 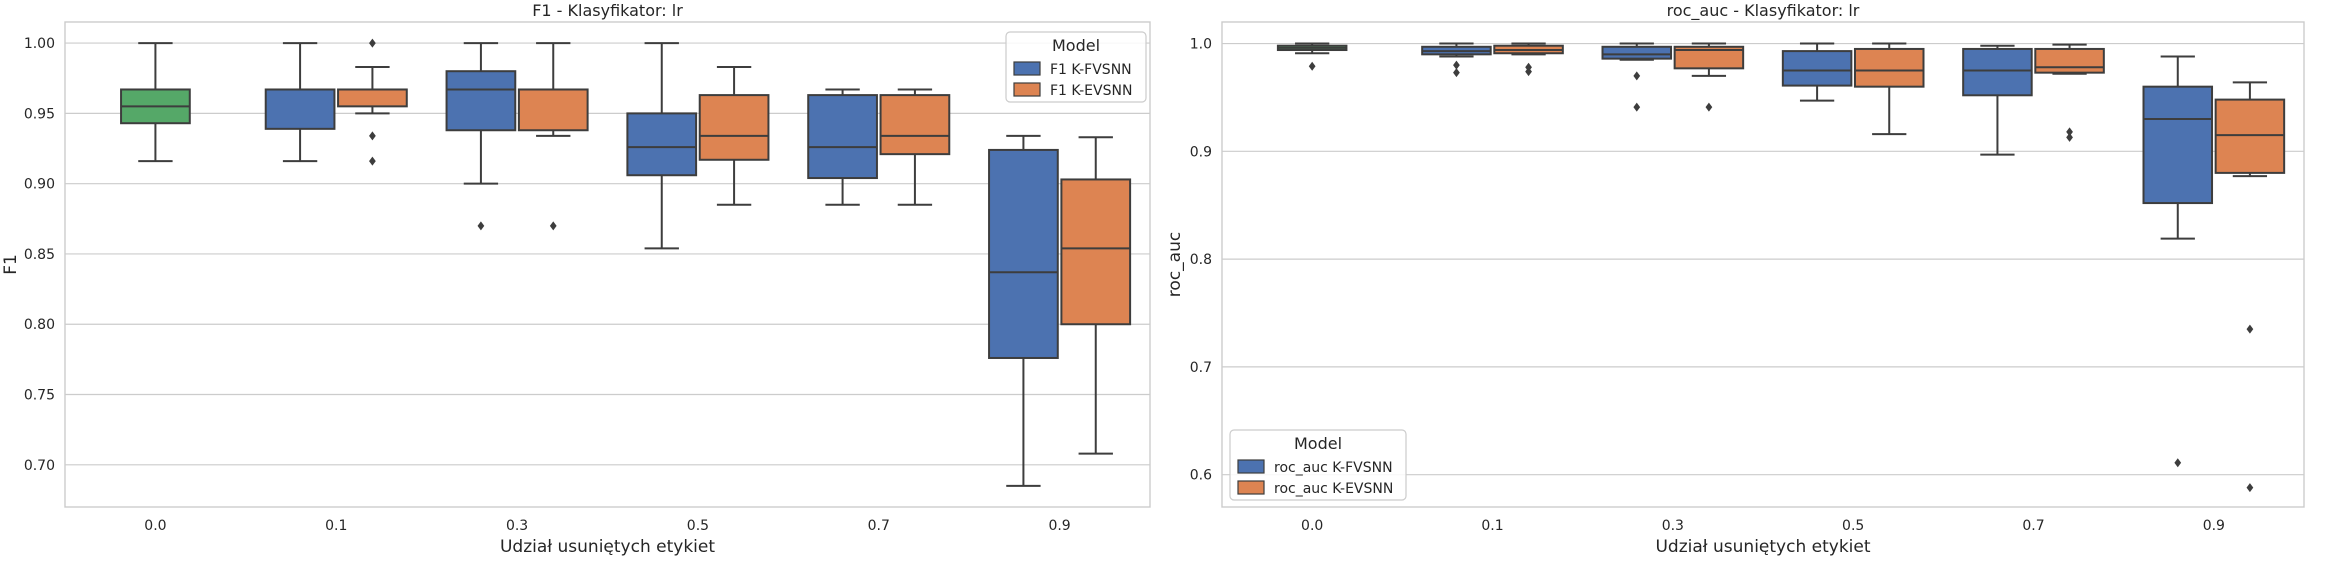 I want to click on y-tick-label: 0.95, so click(x=39, y=114).